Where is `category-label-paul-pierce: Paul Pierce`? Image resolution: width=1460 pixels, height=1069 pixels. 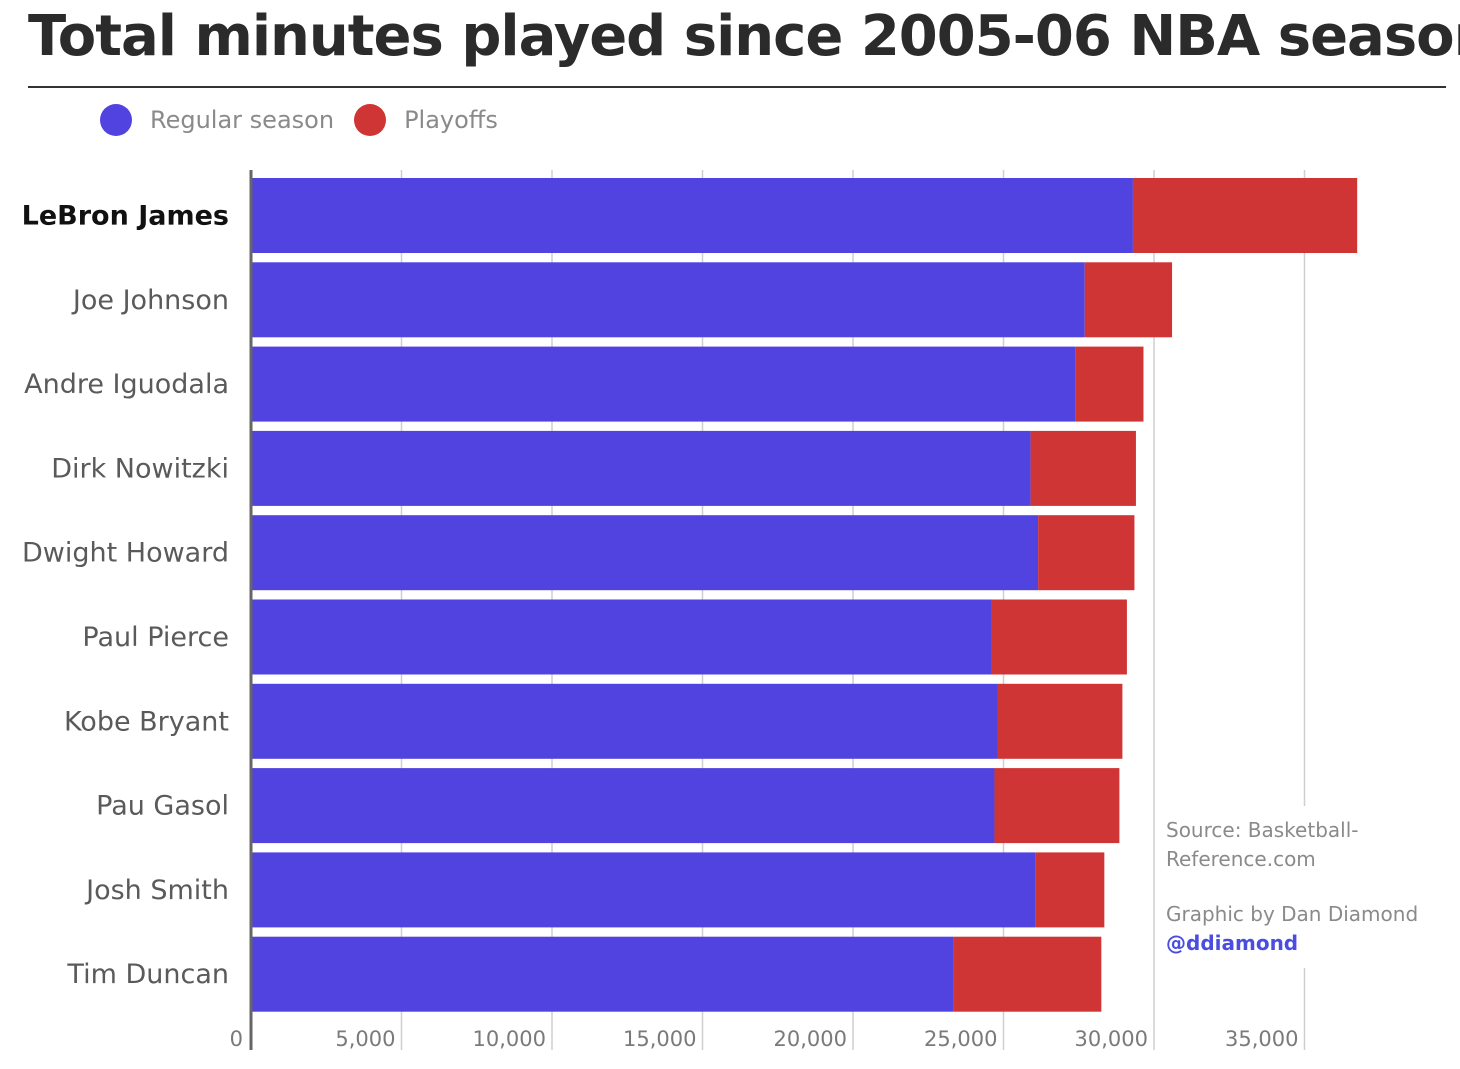 category-label-paul-pierce: Paul Pierce is located at coordinates (155, 637).